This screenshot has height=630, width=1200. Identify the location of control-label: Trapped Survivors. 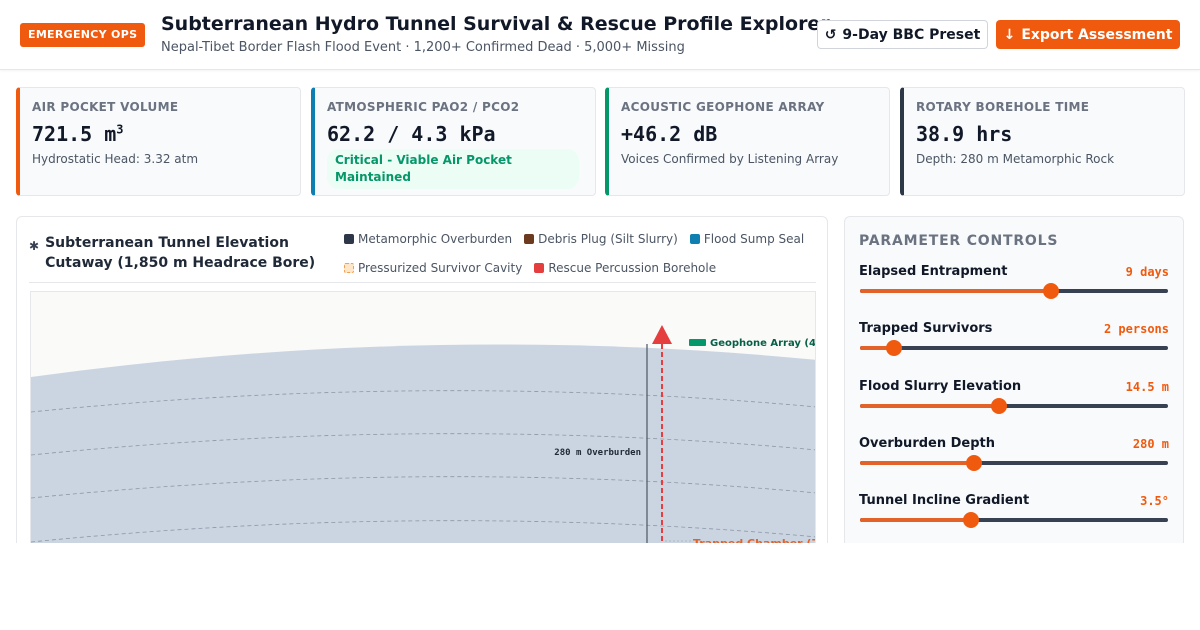
(926, 328).